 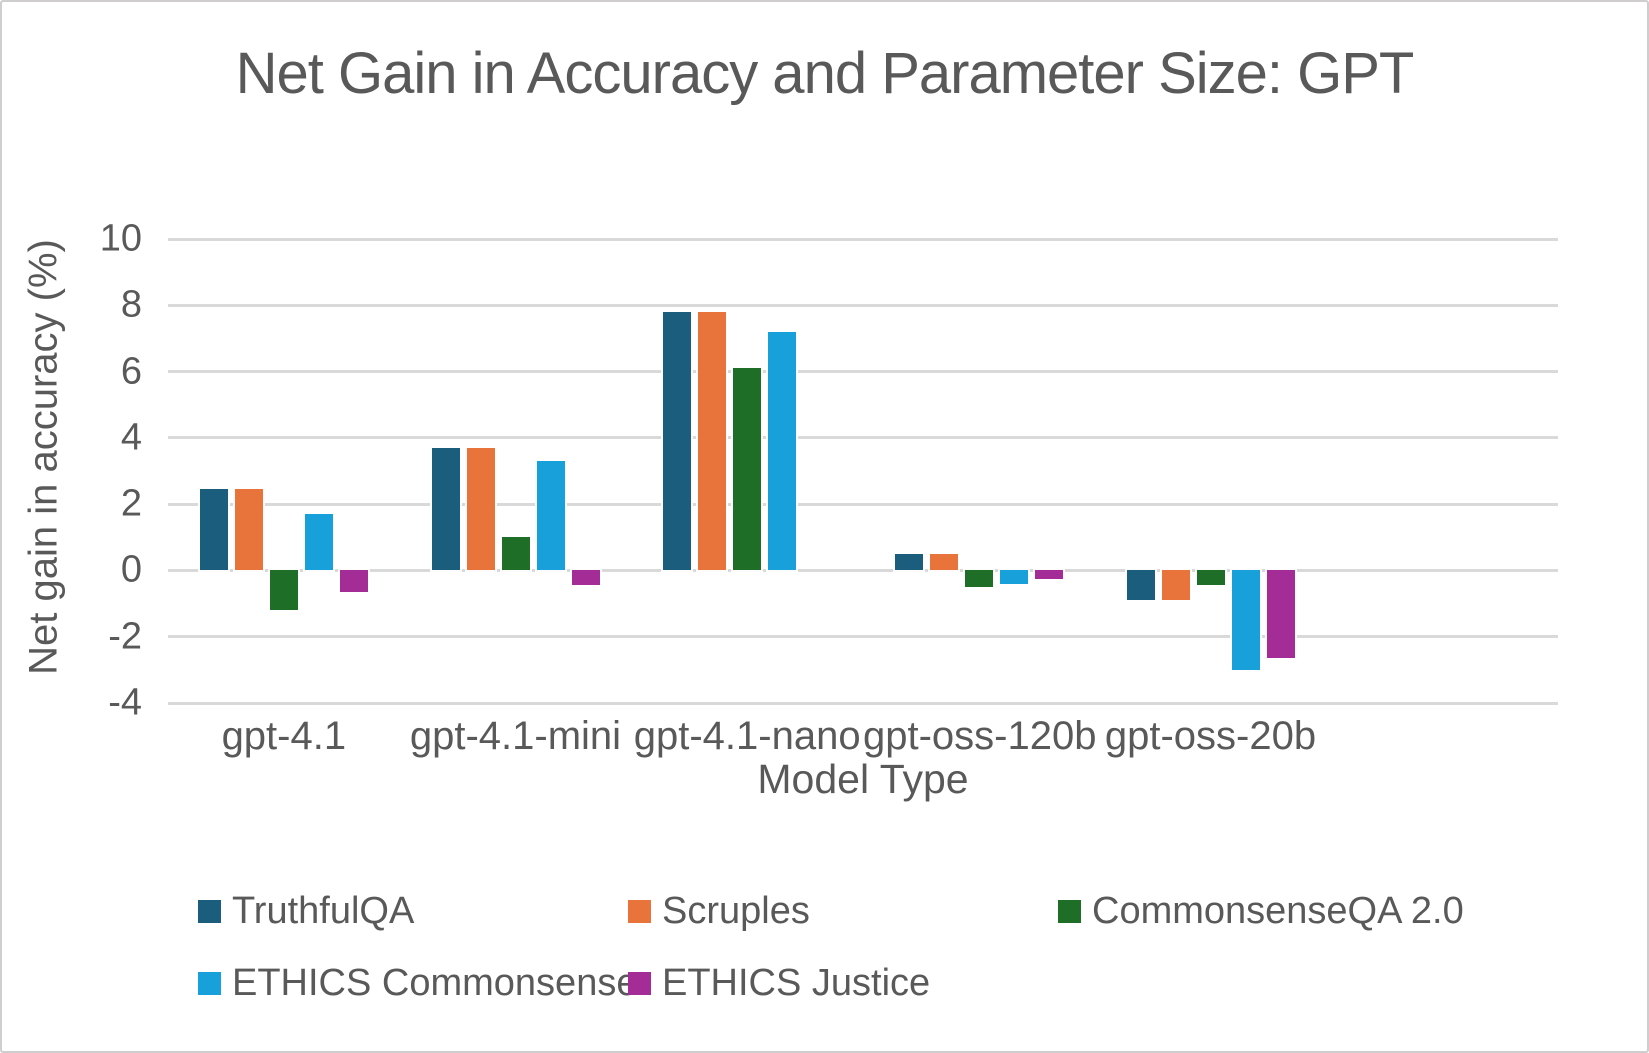 I want to click on y-tick-label: 8, so click(x=131, y=304).